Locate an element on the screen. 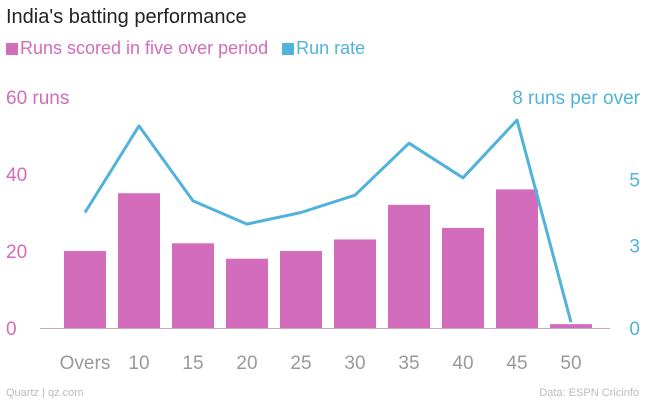 The image size is (645, 403). bar-overs is located at coordinates (85, 289).